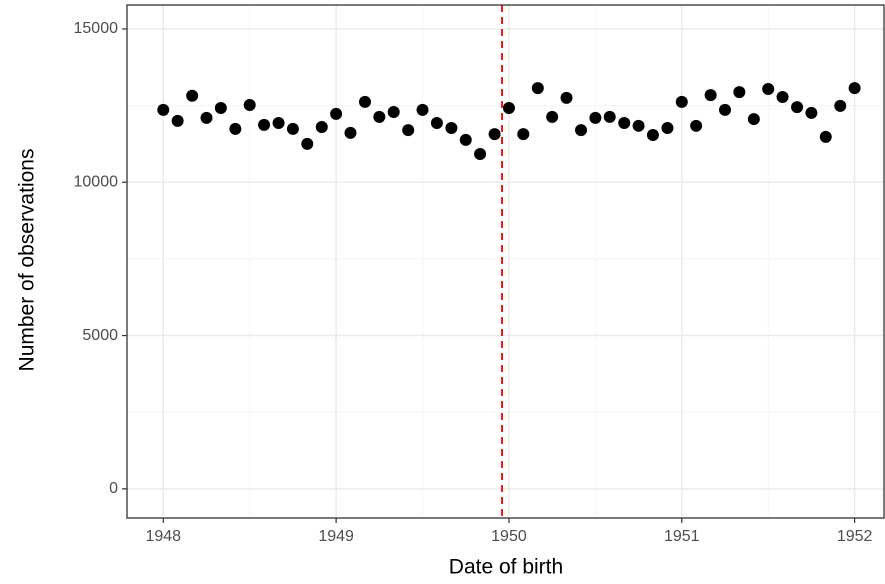 The image size is (885, 584). Describe the element at coordinates (509, 536) in the screenshot. I see `x-tick-label: 1950` at that location.